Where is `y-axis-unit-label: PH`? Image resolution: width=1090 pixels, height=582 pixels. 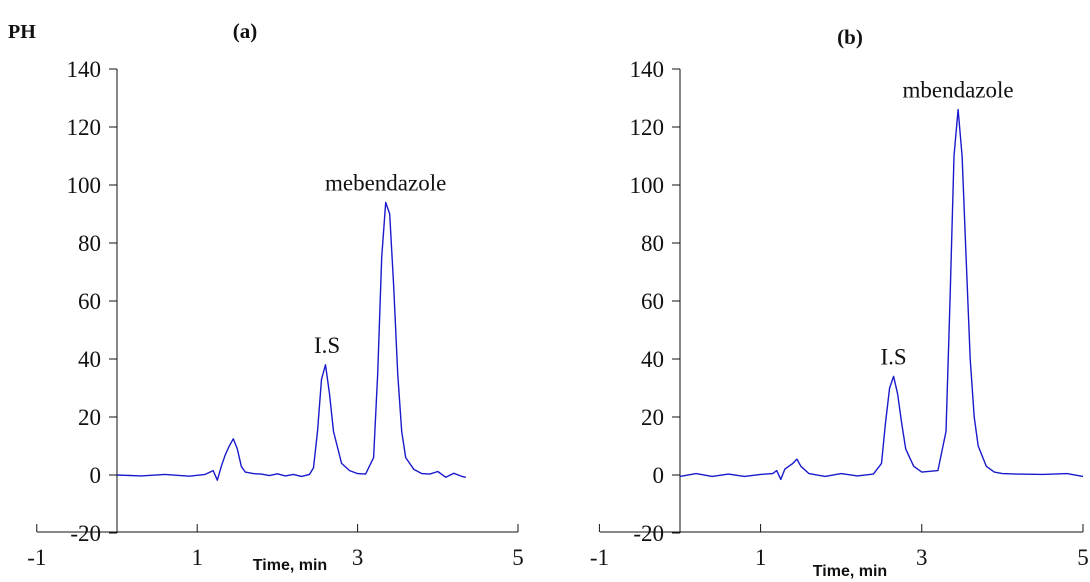 y-axis-unit-label: PH is located at coordinates (22, 32).